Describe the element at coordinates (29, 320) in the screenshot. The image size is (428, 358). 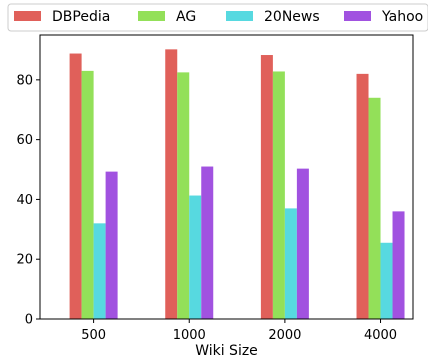
I see `y-tick-label: 0` at that location.